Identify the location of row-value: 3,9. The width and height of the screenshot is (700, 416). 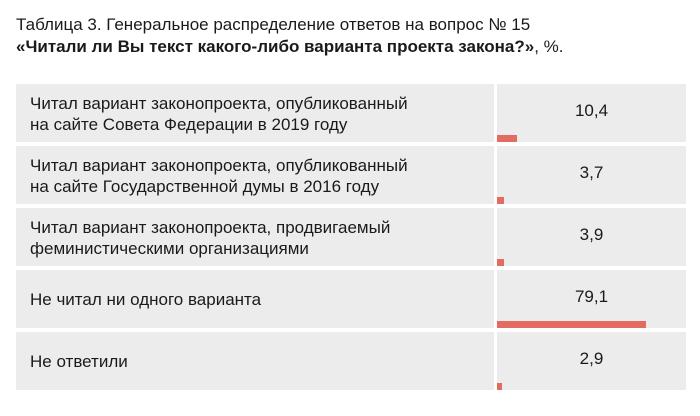
(591, 234).